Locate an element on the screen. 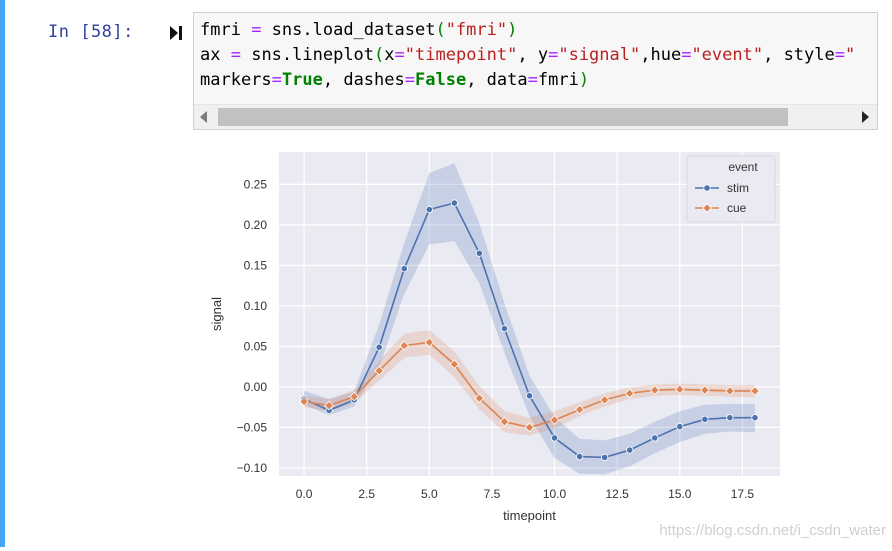 The width and height of the screenshot is (892, 551). code-token: True is located at coordinates (302, 80).